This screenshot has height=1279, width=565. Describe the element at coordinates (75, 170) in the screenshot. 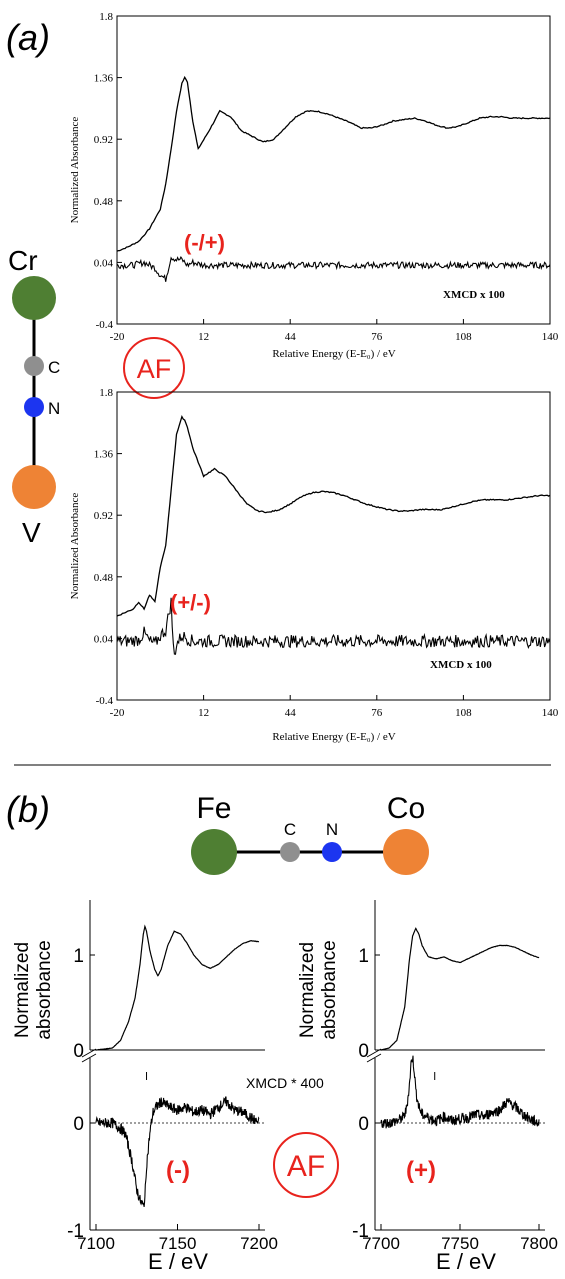

I see `chart-a-top-ylabel: Normalized Absorbance` at that location.